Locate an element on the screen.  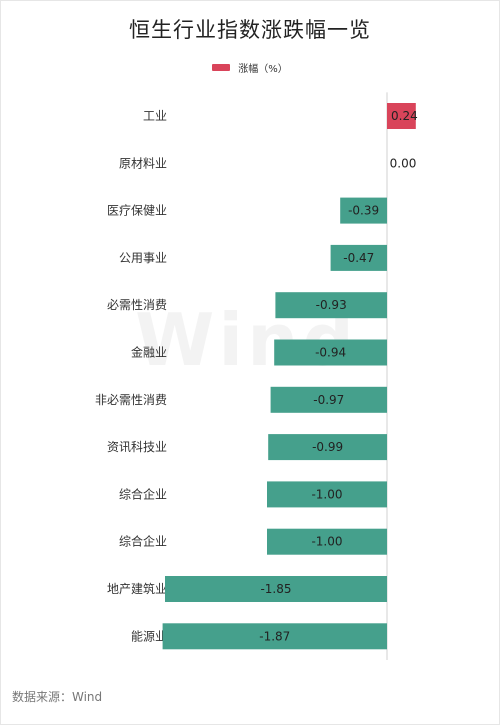
category-label: 金融业 is located at coordinates (149, 352).